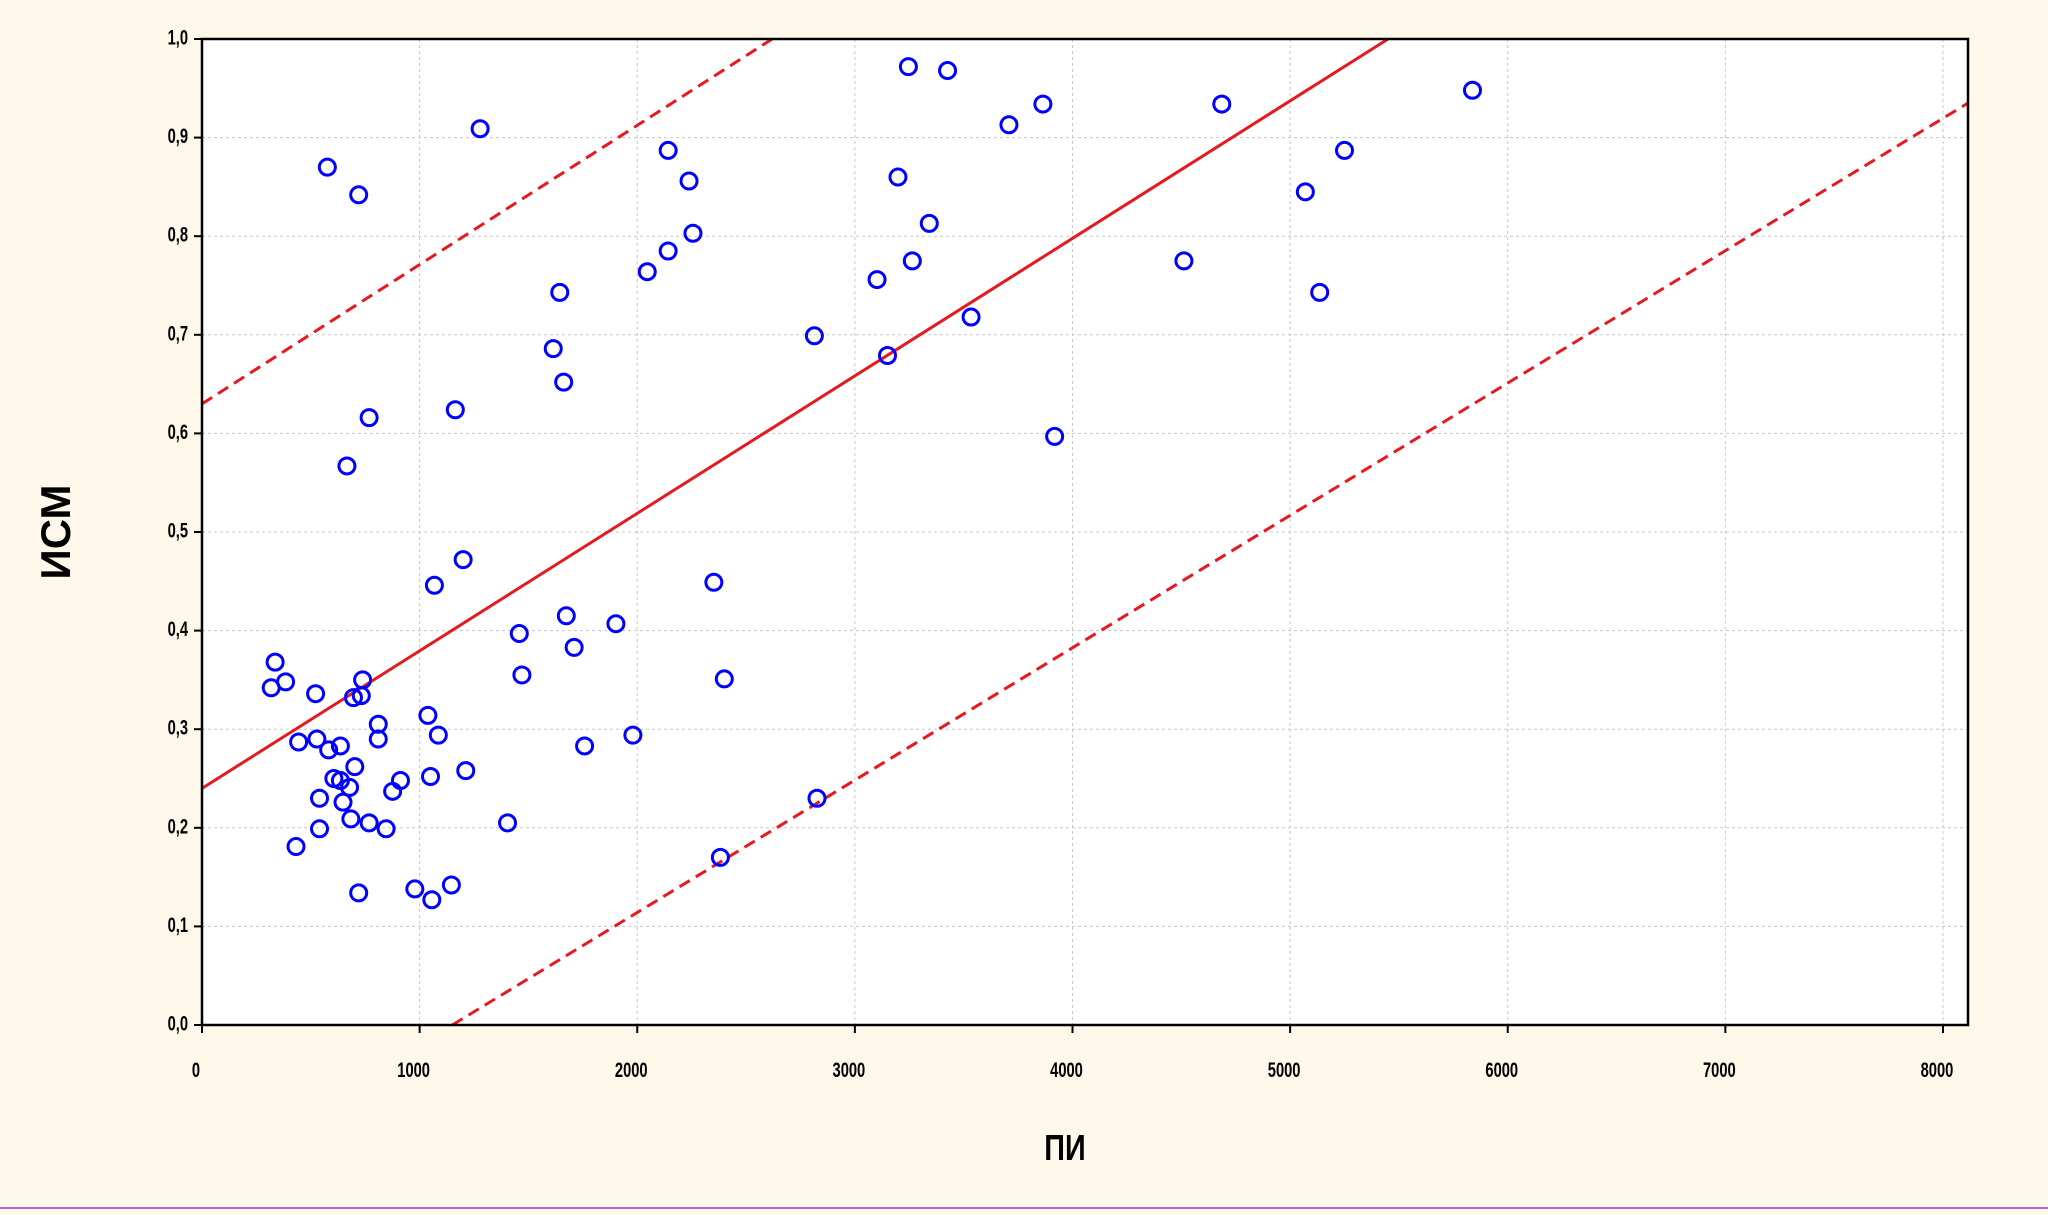  I want to click on y-tick-label: 0,8, so click(178, 234).